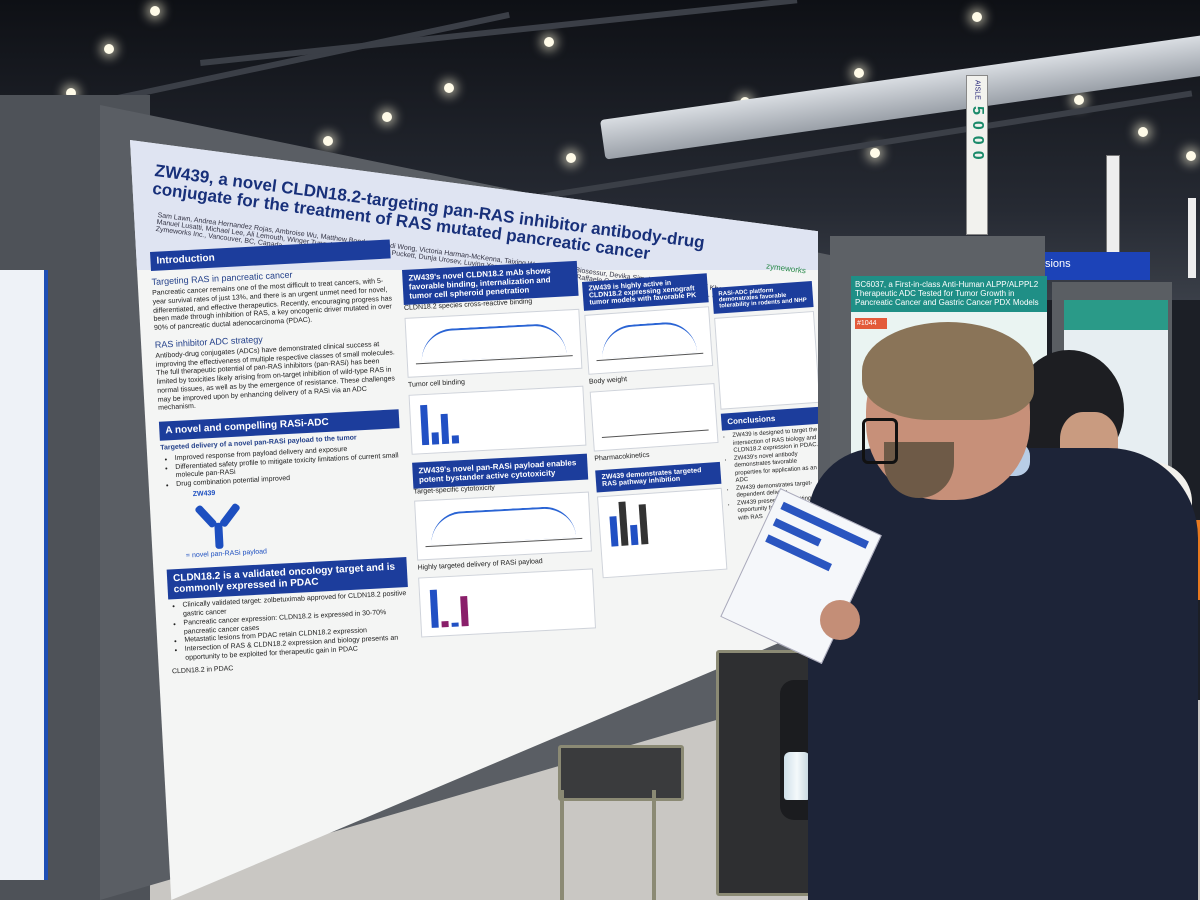 The image size is (1200, 900). I want to click on glasses-icon, so click(880, 441).